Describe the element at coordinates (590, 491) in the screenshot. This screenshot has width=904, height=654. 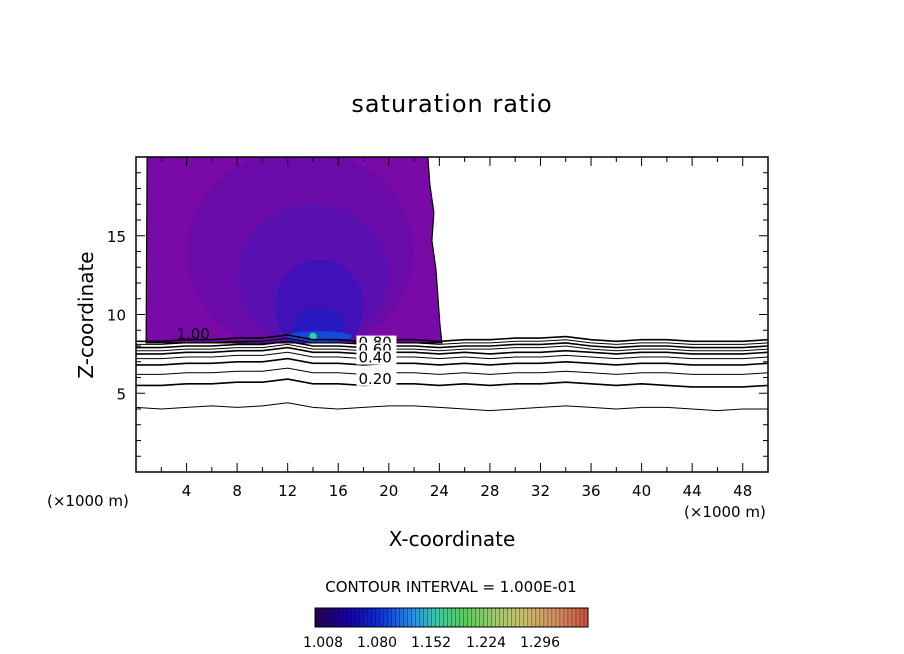
I see `x-tick-label: 36` at that location.